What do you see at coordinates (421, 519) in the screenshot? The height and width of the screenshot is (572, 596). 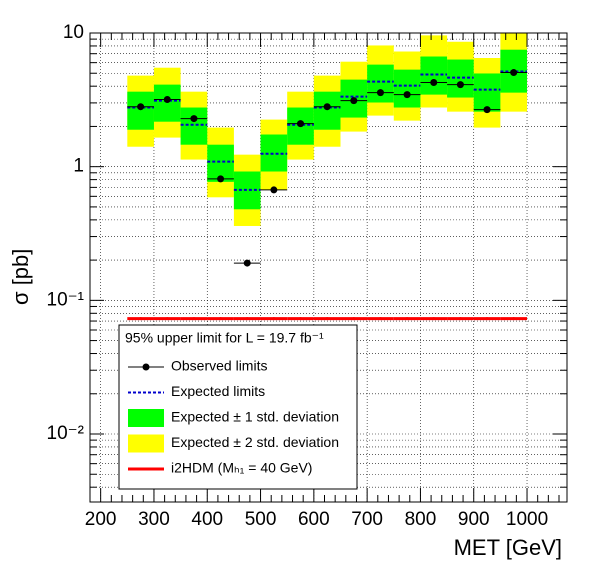 I see `x-tick-label: 800` at bounding box center [421, 519].